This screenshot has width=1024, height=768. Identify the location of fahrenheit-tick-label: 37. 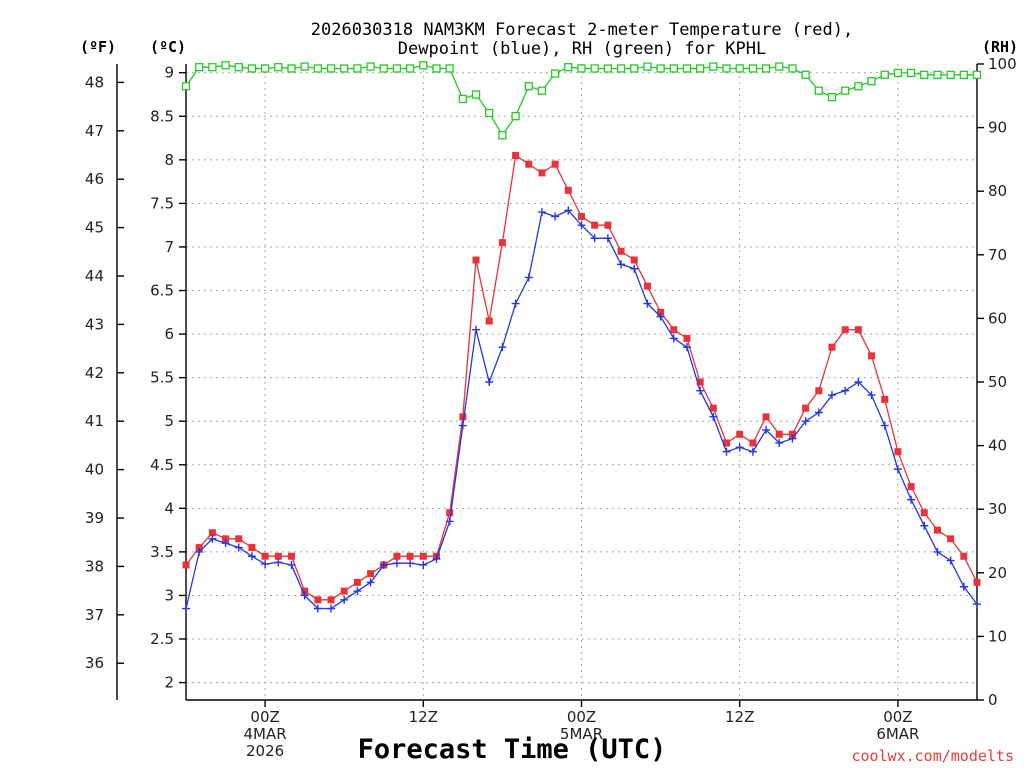
(94, 615).